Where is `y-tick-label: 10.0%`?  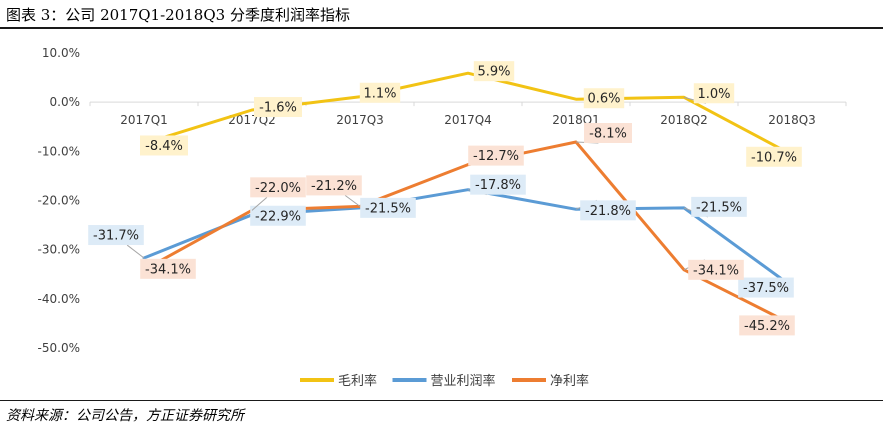
y-tick-label: 10.0% is located at coordinates (61, 53).